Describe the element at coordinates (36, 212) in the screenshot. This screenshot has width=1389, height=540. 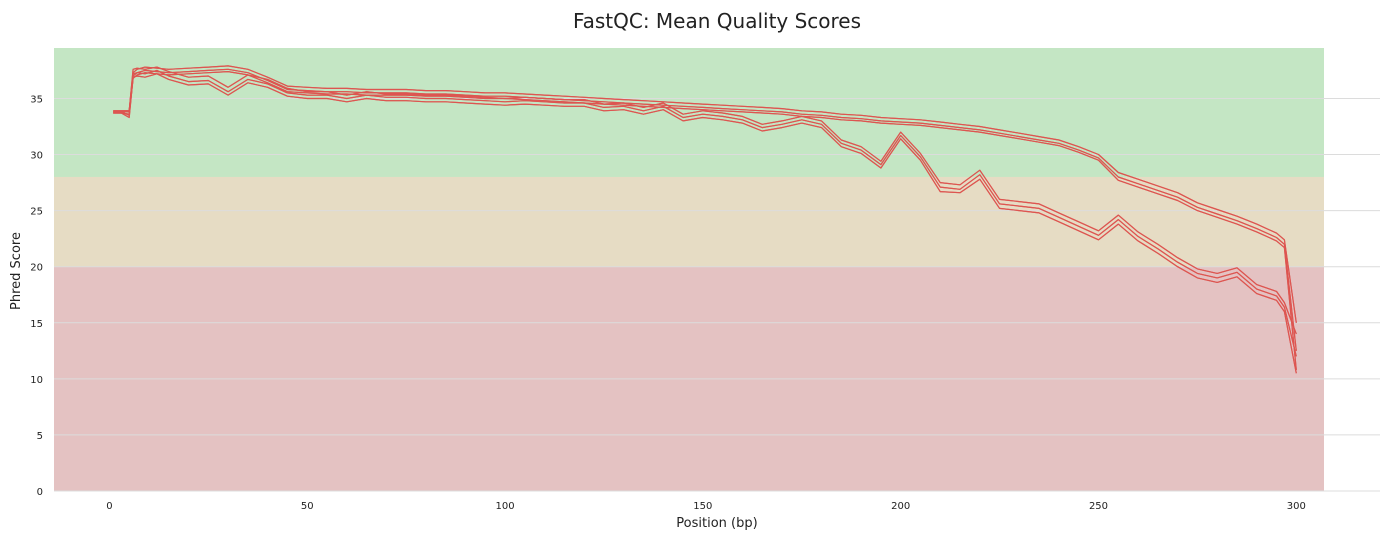
I see `y-tick-25: 25` at that location.